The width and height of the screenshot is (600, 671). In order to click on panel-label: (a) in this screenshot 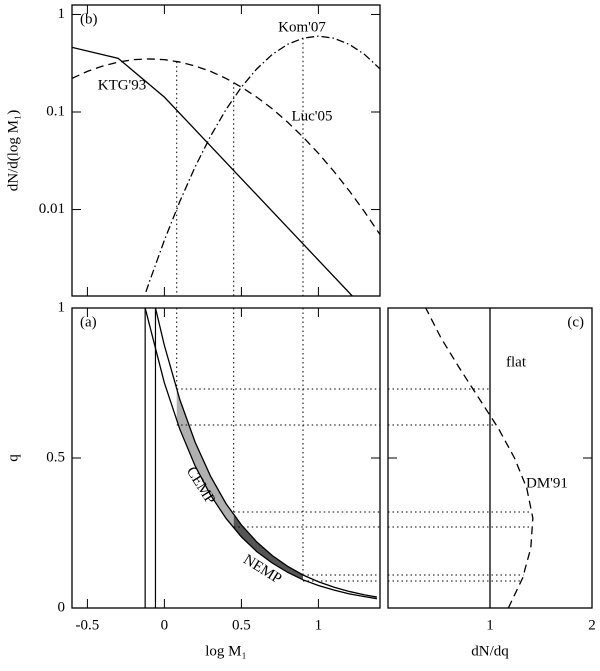, I will do `click(88, 322)`.